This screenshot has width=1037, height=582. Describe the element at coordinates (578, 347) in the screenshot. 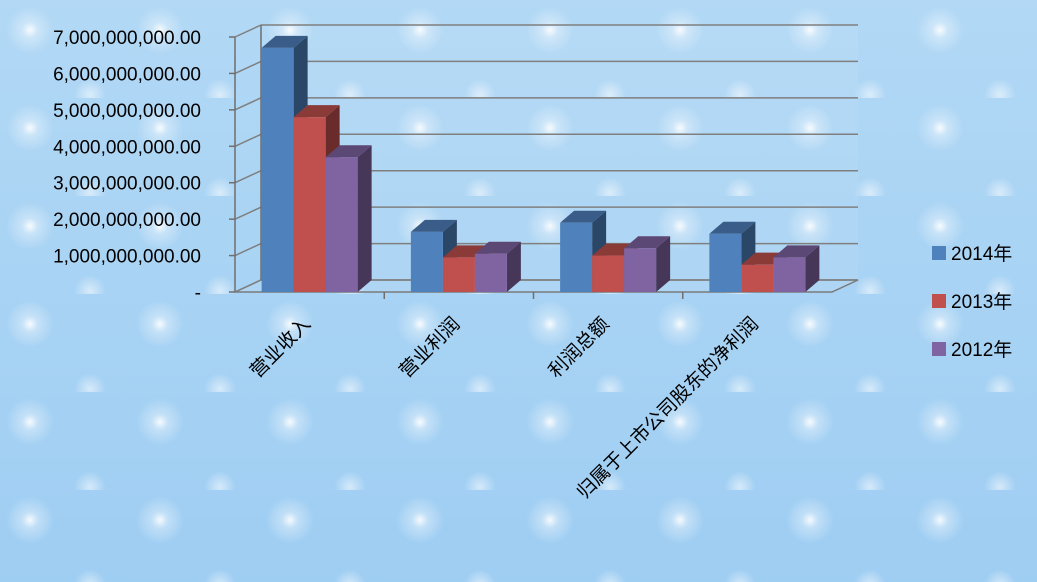

I see `category-label: 利润总额` at that location.